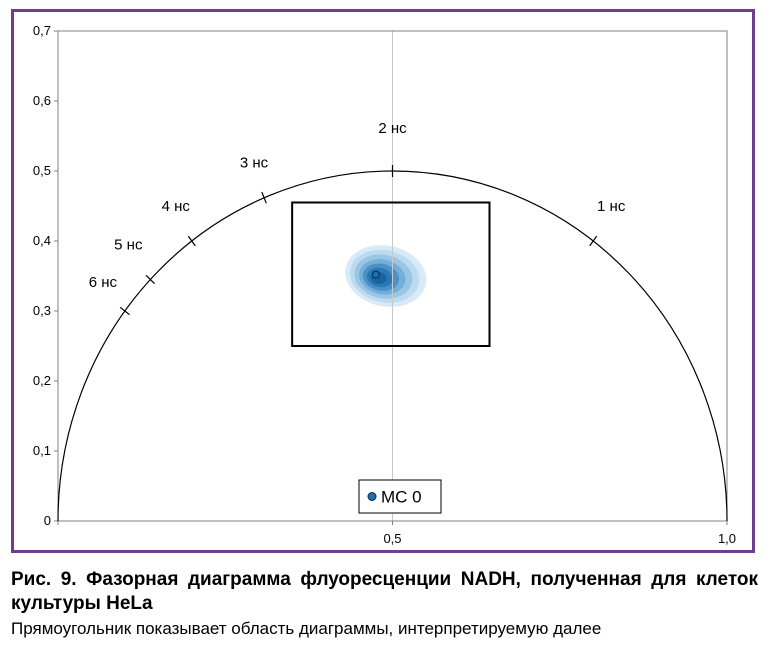 The image size is (768, 660). I want to click on density-contours, so click(386, 276).